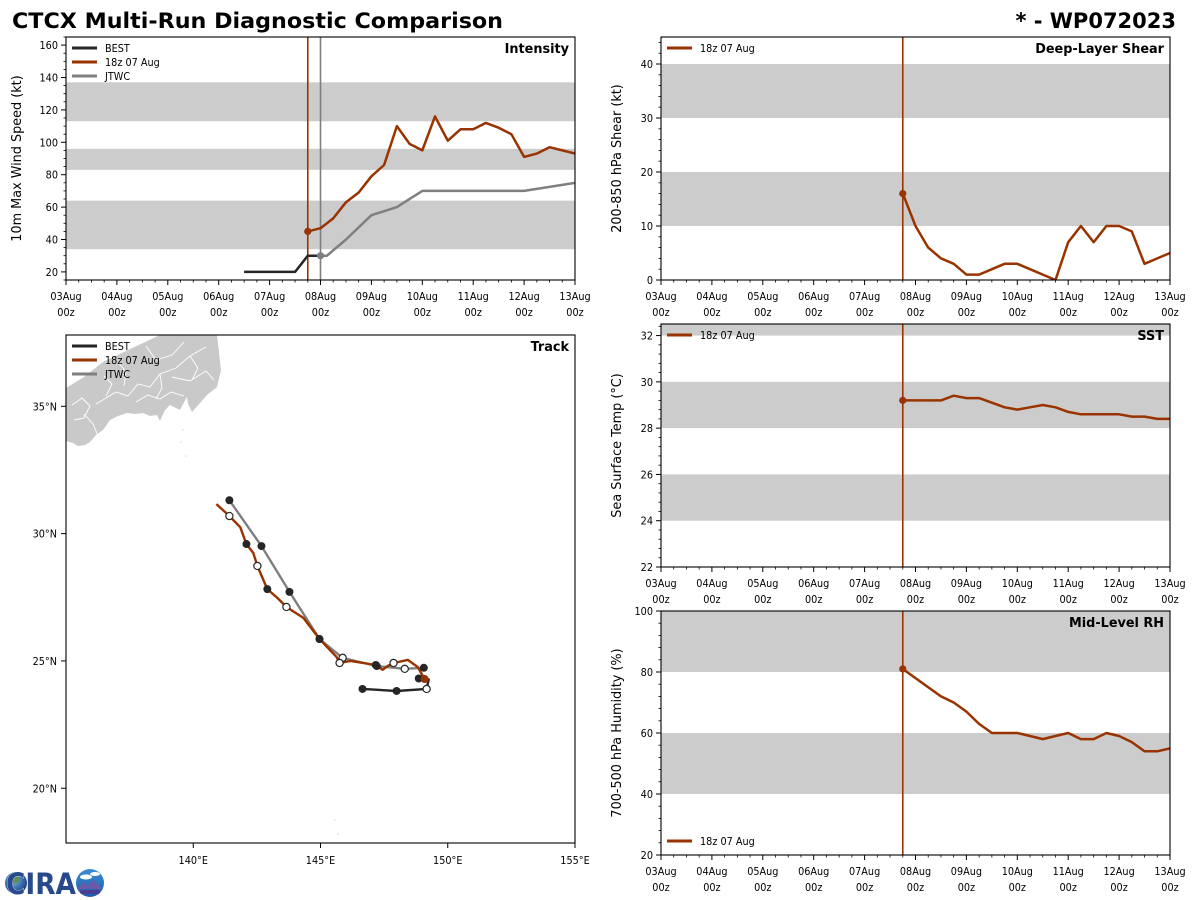  Describe the element at coordinates (550, 347) in the screenshot. I see `track-title: Track` at that location.